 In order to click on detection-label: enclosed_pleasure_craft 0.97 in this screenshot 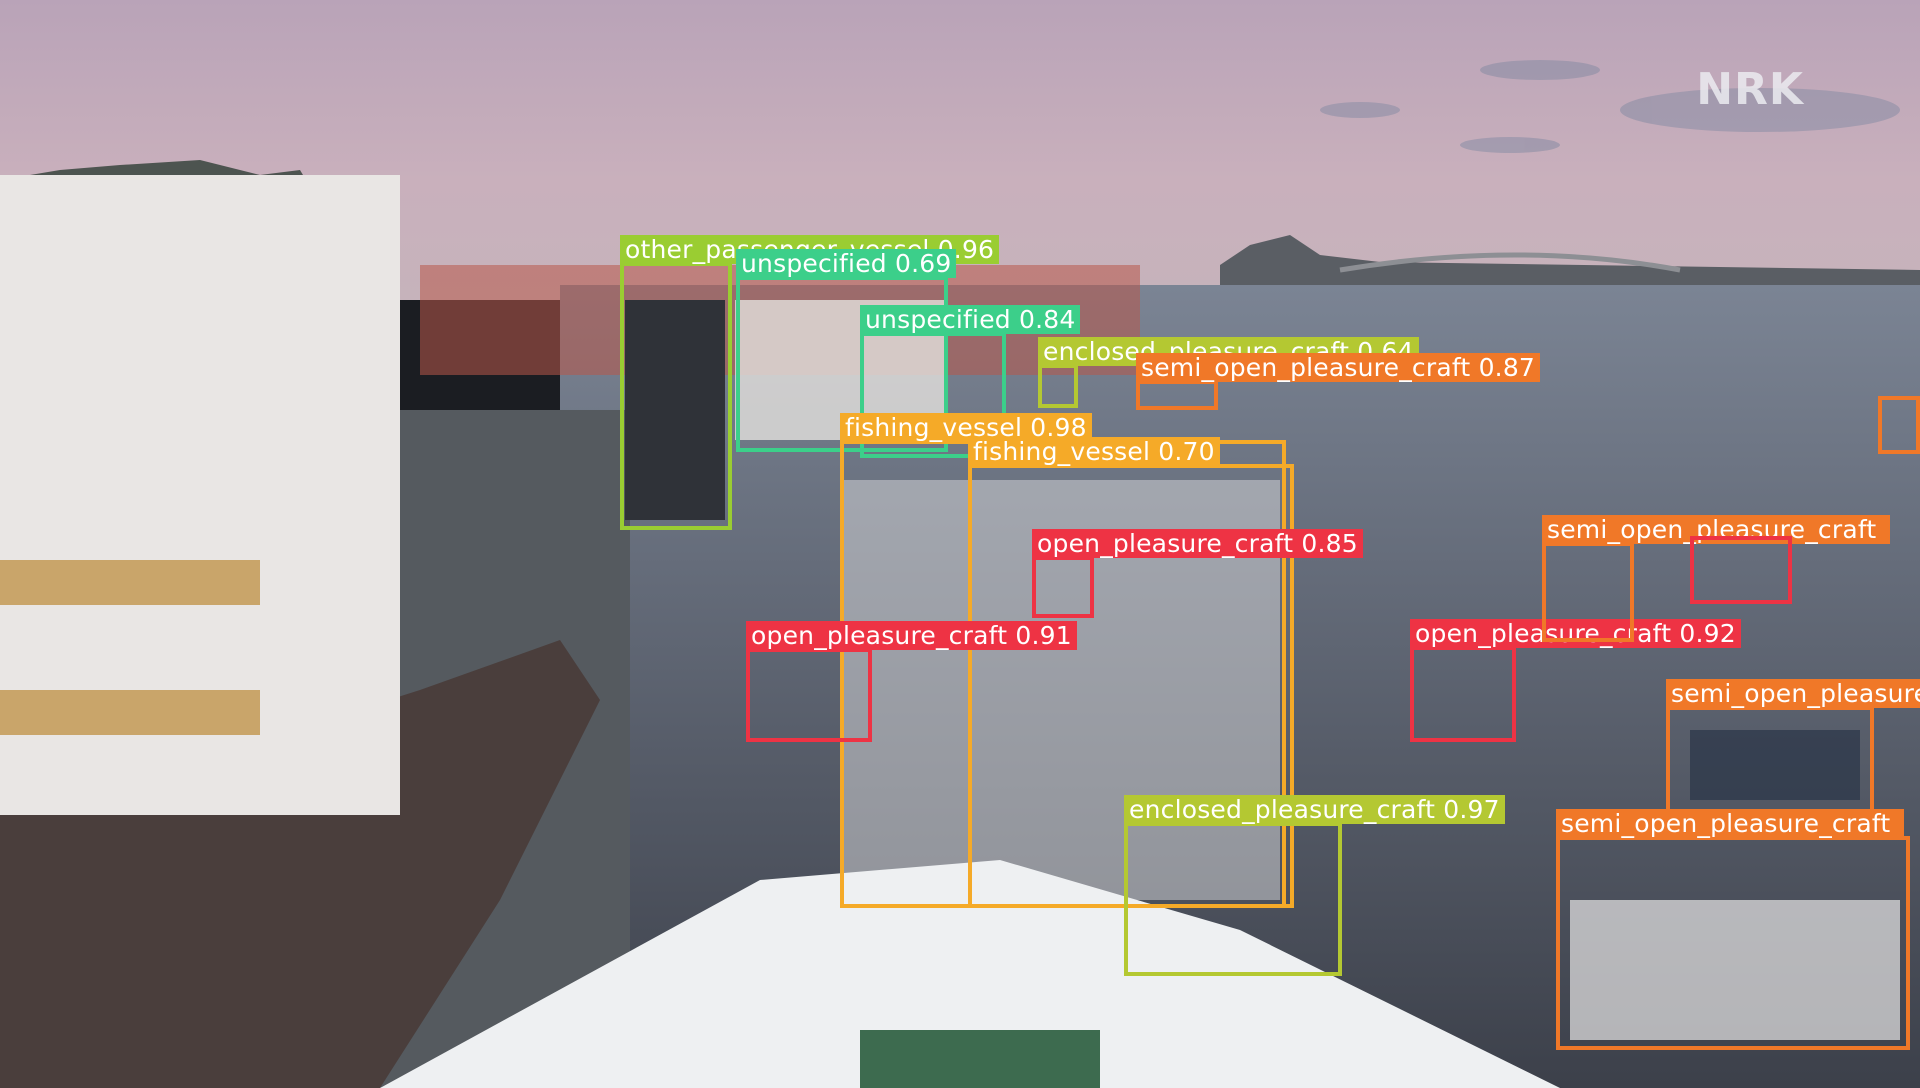, I will do `click(1314, 809)`.